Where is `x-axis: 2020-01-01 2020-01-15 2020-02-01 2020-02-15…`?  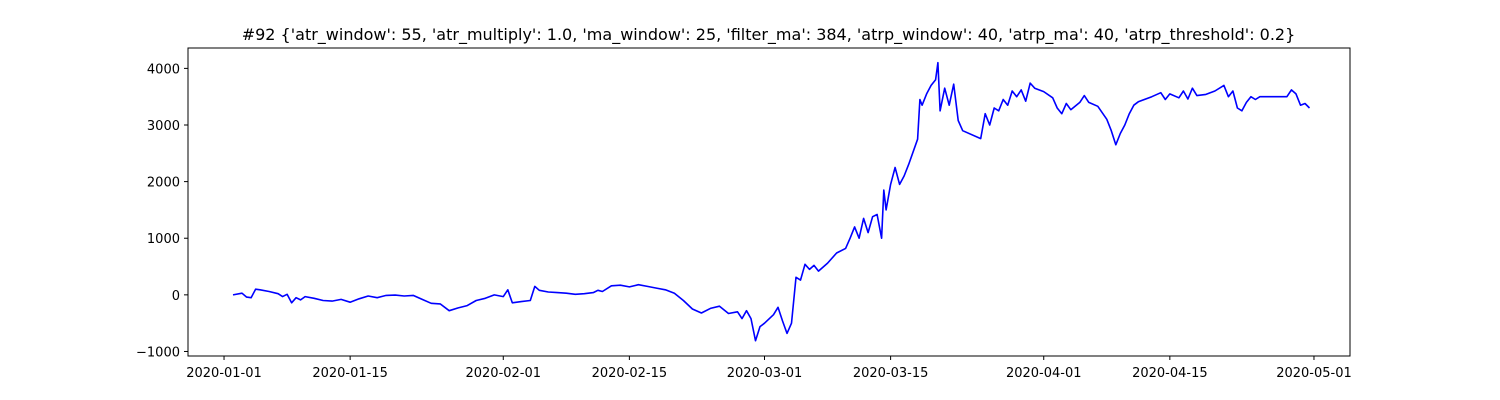 x-axis: 2020-01-01 2020-01-15 2020-02-01 2020-02-15… is located at coordinates (769, 368).